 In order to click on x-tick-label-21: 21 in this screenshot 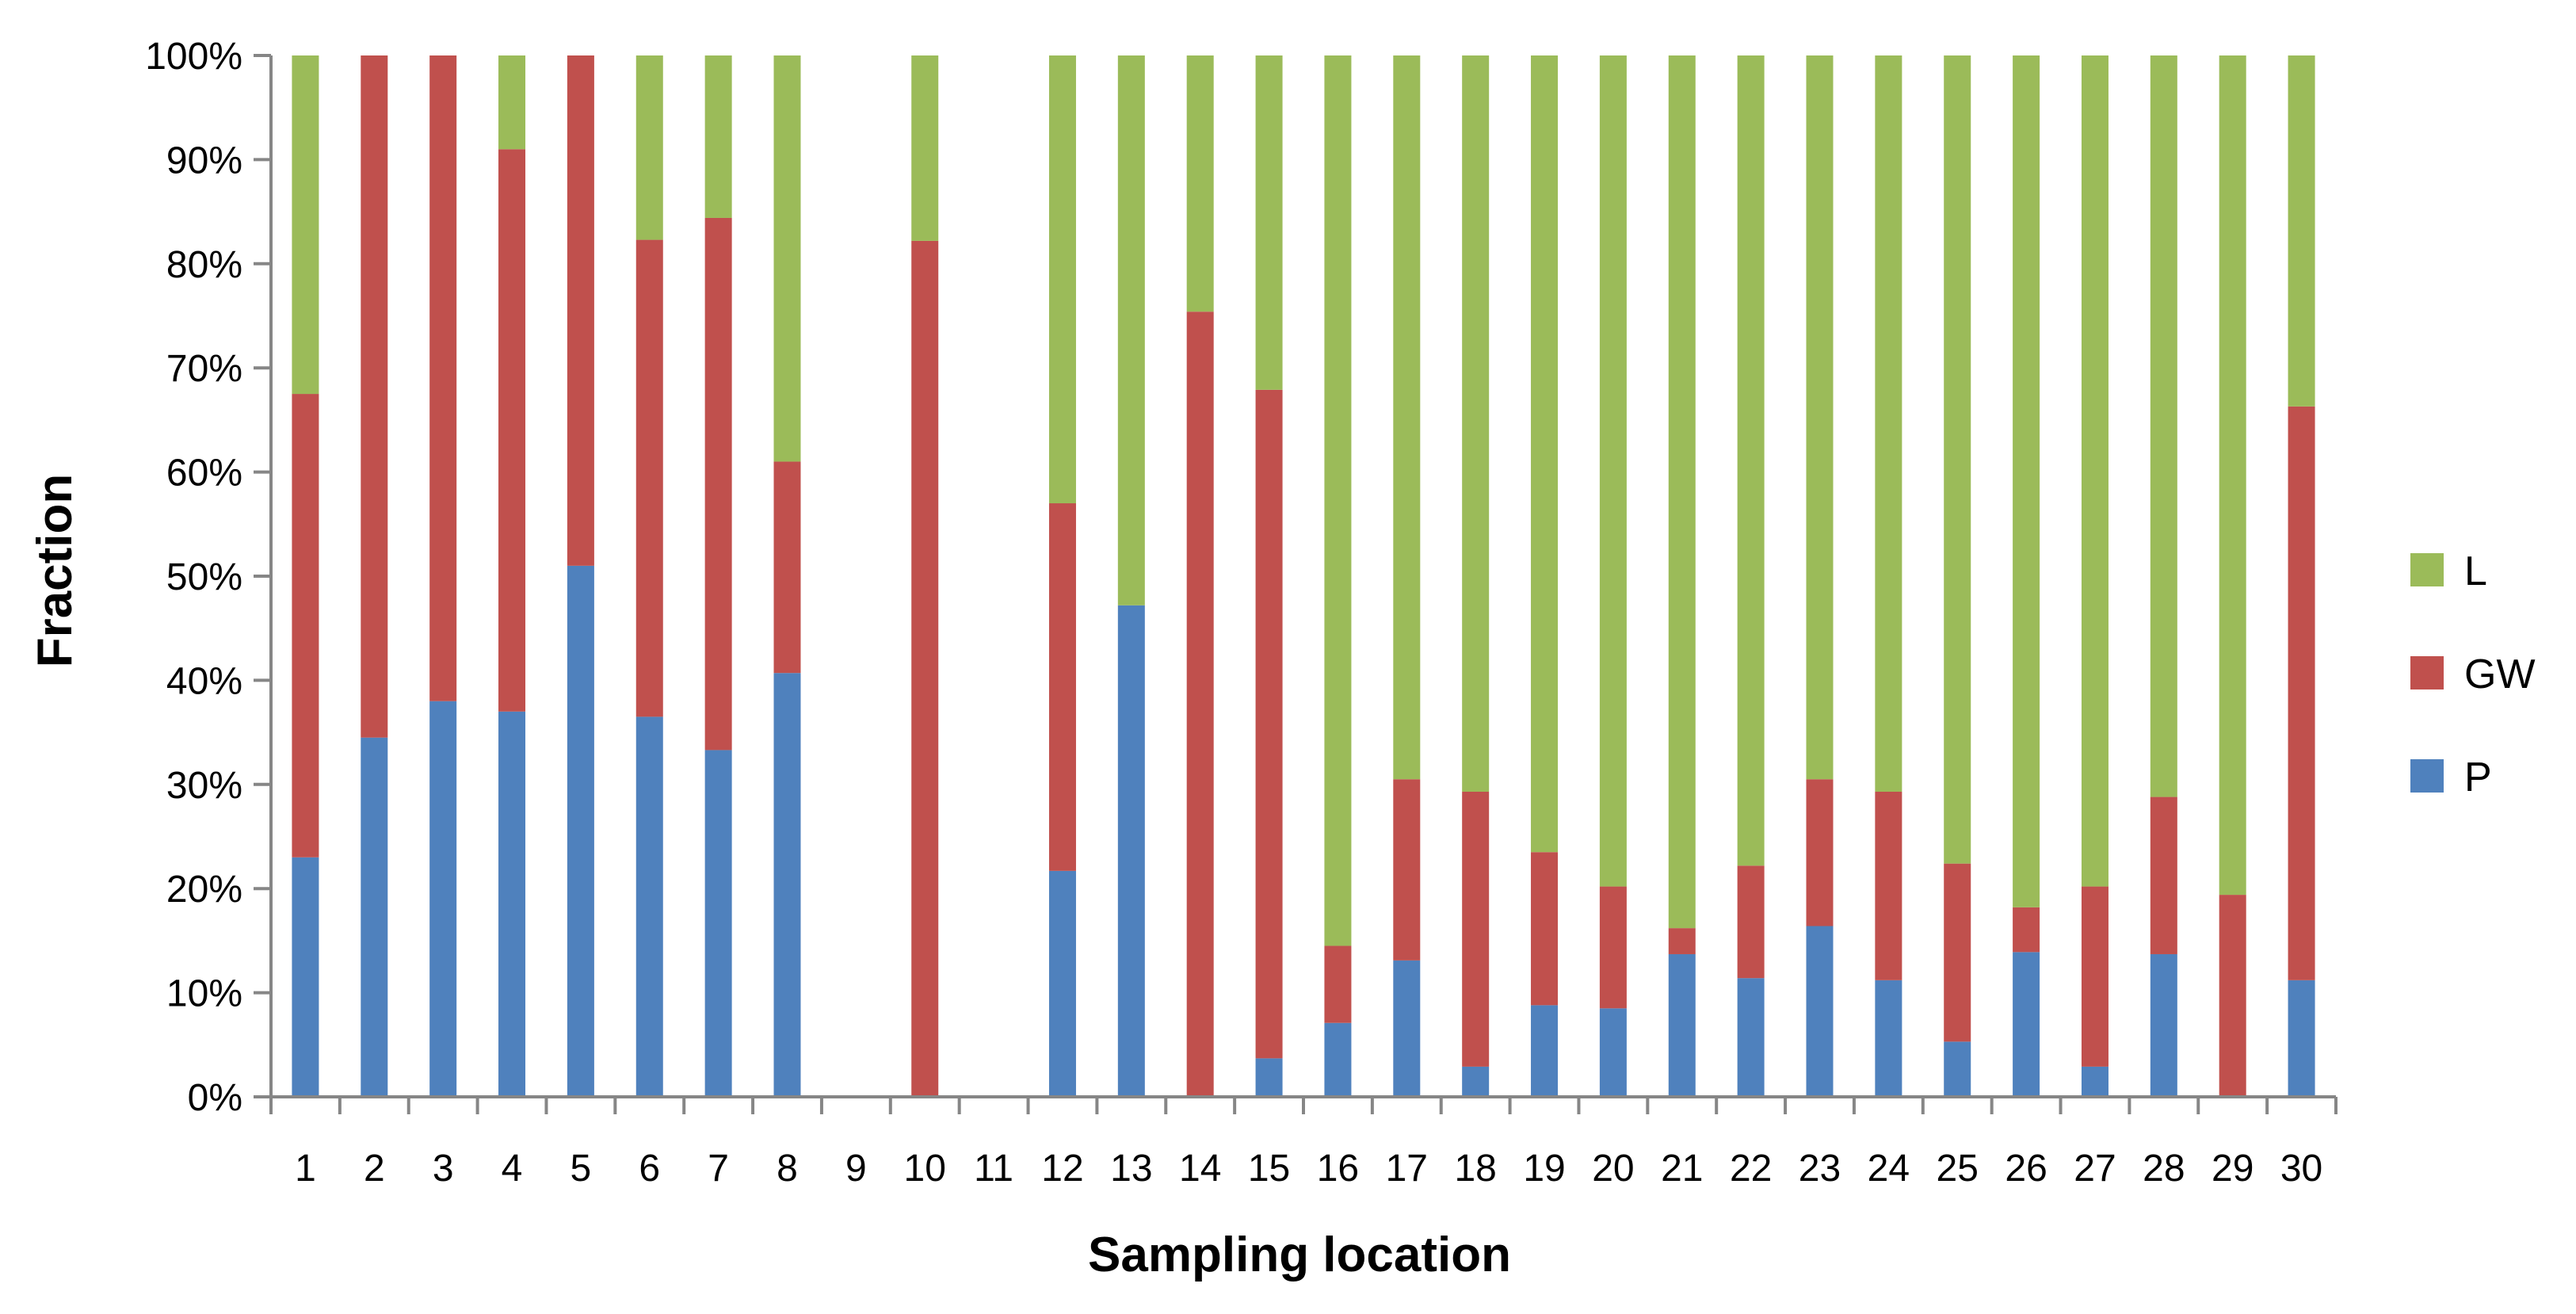, I will do `click(1682, 1169)`.